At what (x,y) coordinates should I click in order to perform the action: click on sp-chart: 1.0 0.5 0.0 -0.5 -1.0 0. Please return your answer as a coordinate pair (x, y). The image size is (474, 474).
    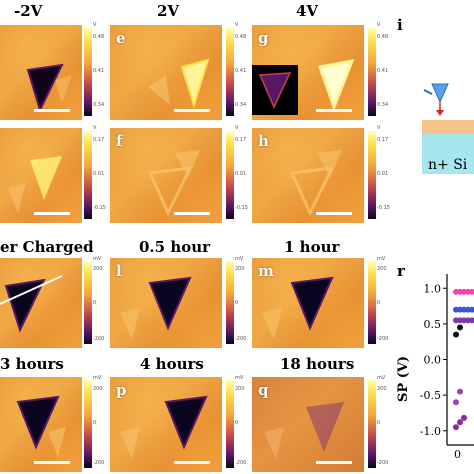
    Looking at the image, I should click on (447, 367).